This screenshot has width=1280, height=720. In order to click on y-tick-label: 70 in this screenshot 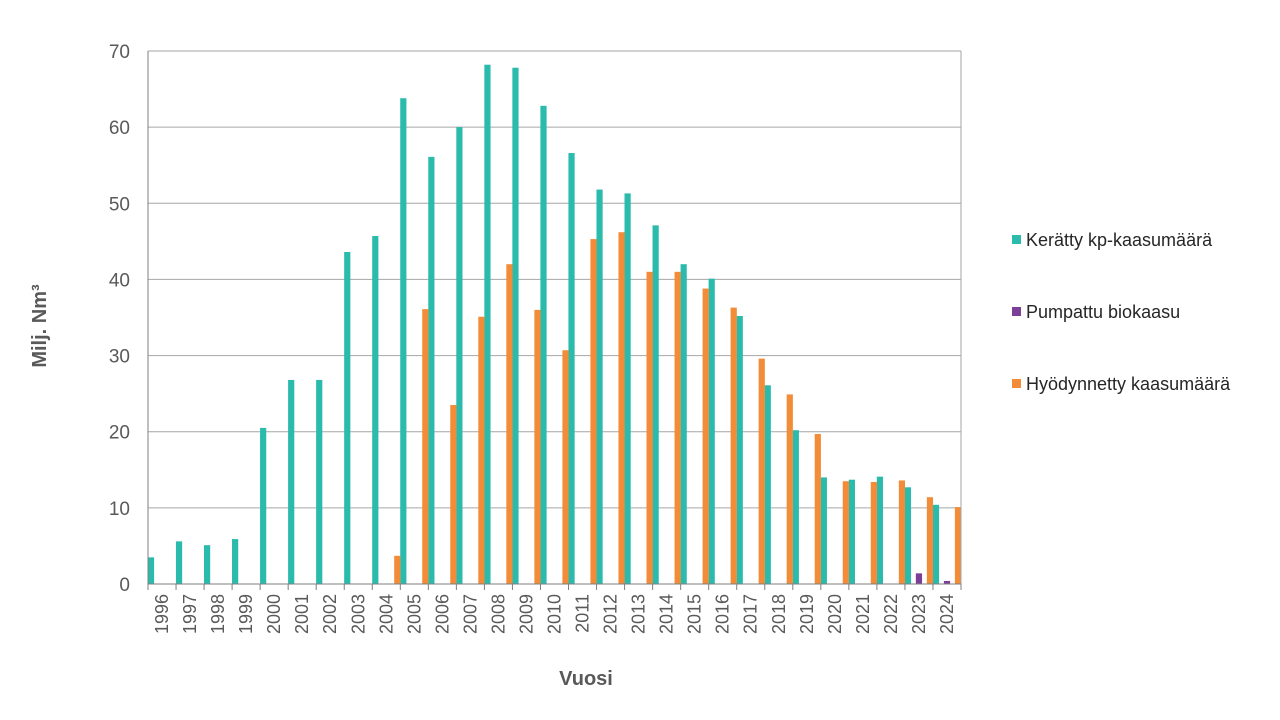, I will do `click(119, 52)`.